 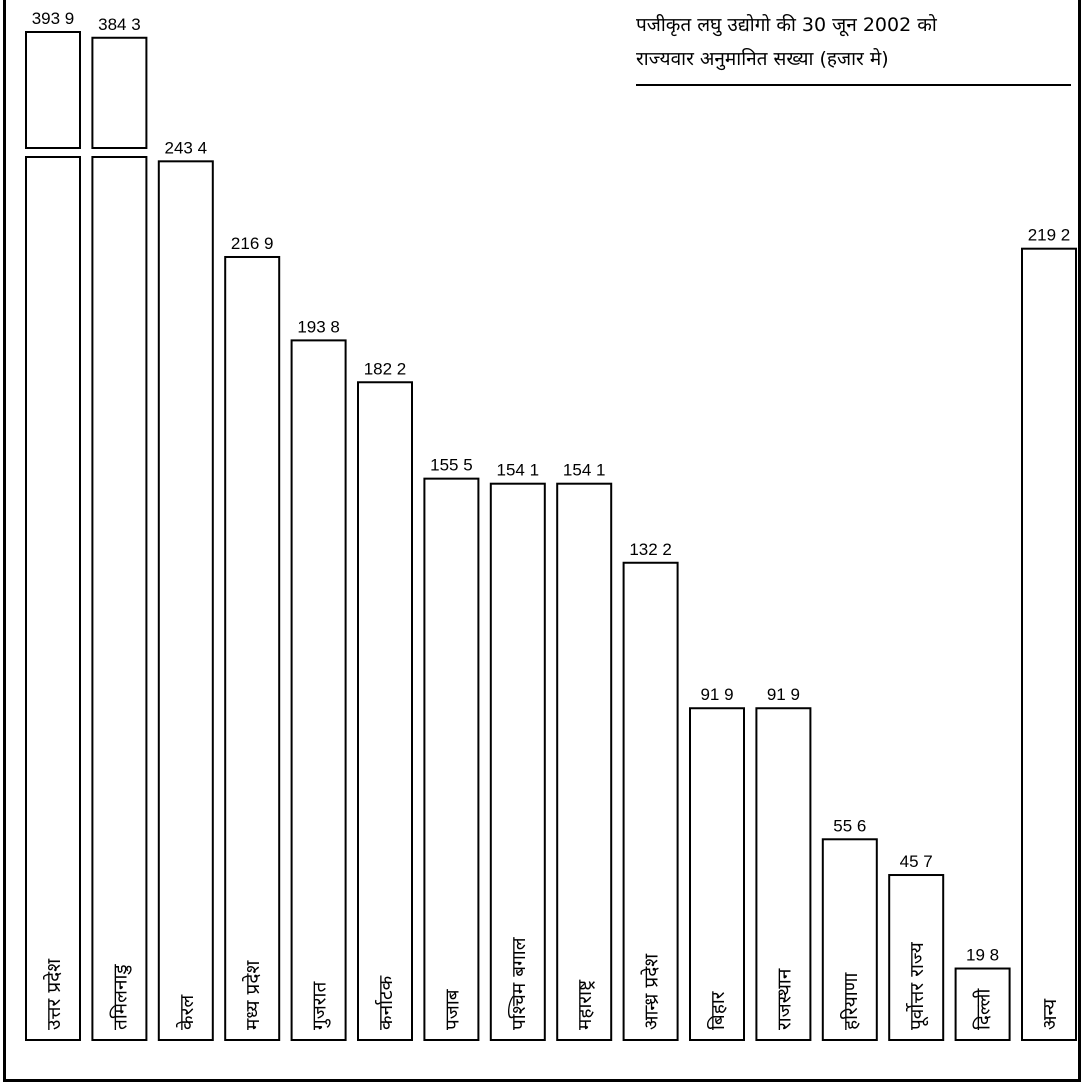 I want to click on category-label: दिल्ली, so click(x=983, y=1009).